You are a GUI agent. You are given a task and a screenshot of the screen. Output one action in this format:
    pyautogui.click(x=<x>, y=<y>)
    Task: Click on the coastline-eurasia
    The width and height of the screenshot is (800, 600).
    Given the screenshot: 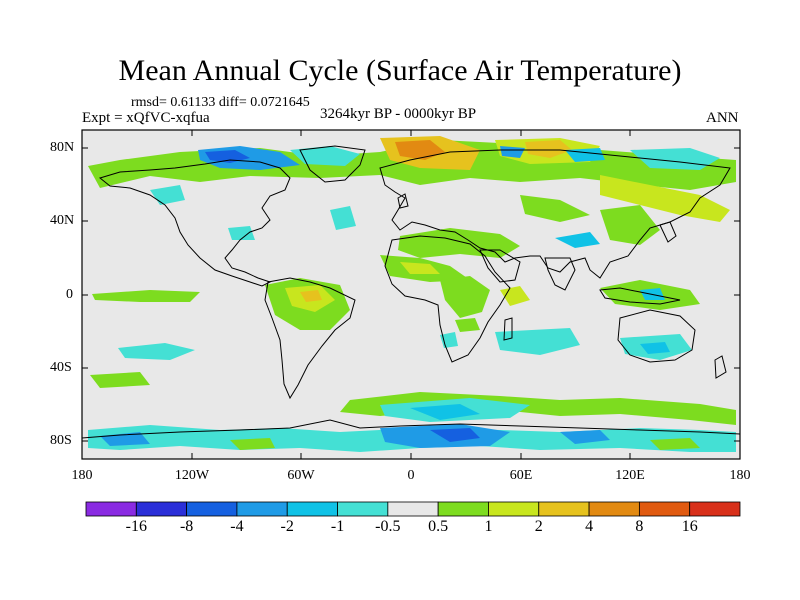 What is the action you would take?
    pyautogui.click(x=555, y=214)
    